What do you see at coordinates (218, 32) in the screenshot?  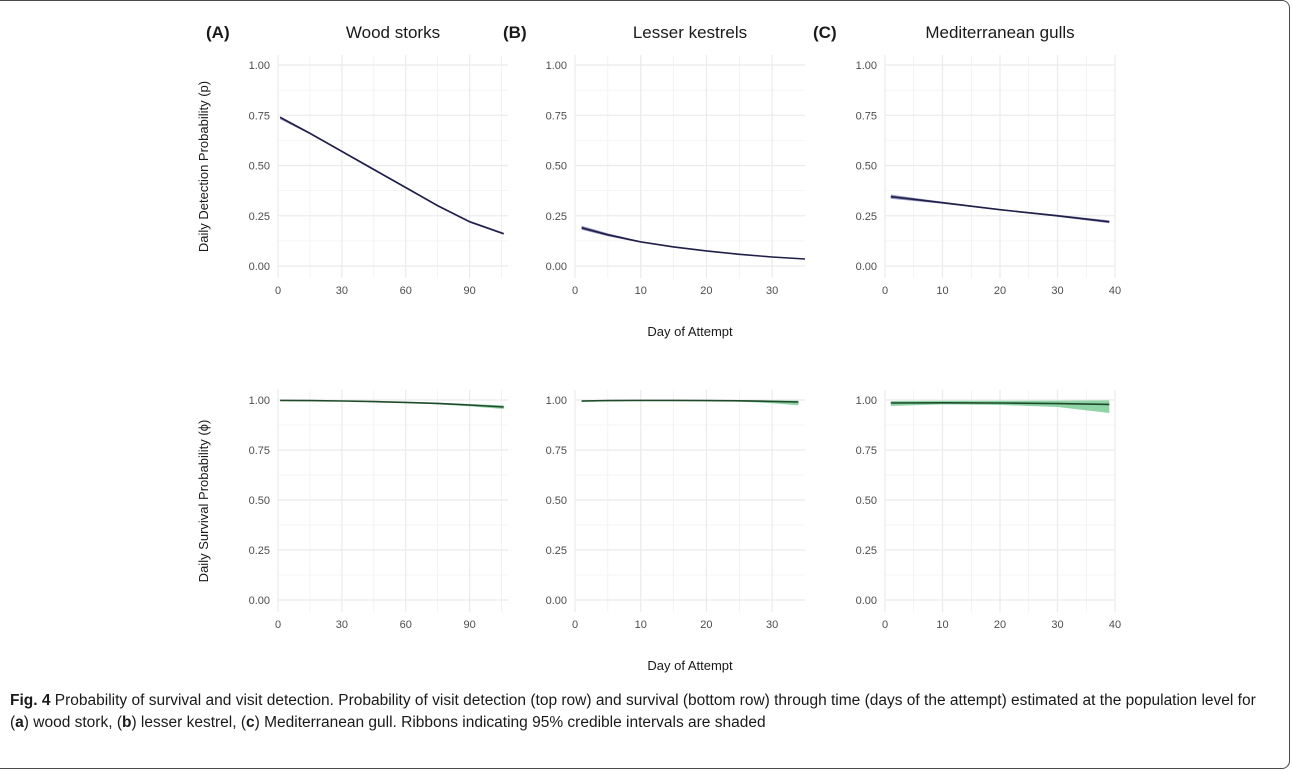 I see `panel-letter: (A)` at bounding box center [218, 32].